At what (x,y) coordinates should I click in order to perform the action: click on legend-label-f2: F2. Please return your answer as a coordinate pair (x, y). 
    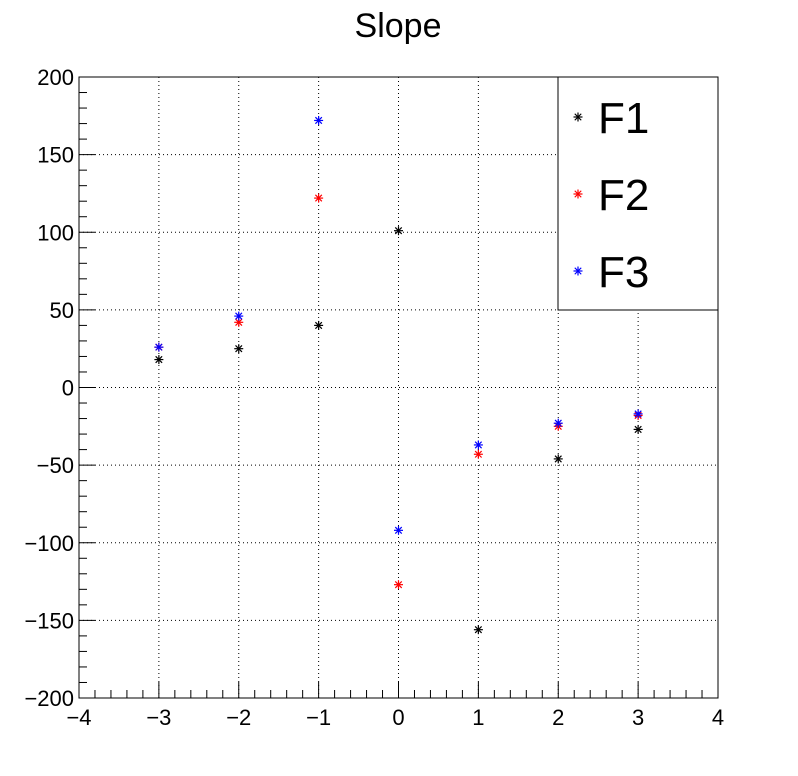
    Looking at the image, I should click on (623, 195).